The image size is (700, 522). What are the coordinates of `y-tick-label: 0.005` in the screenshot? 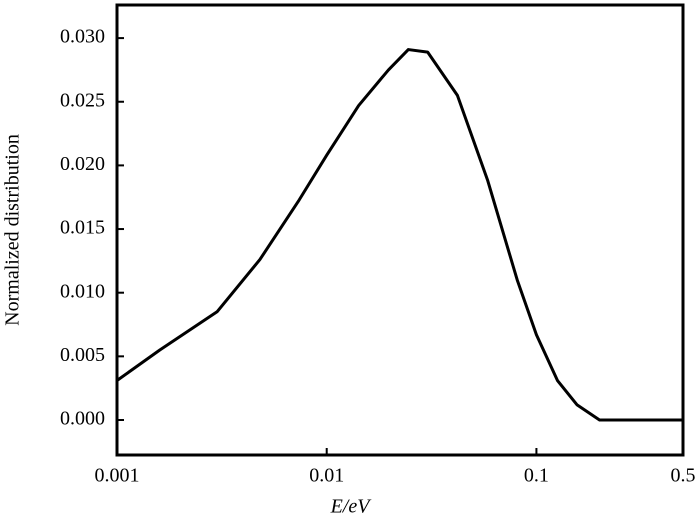 It's located at (82, 355).